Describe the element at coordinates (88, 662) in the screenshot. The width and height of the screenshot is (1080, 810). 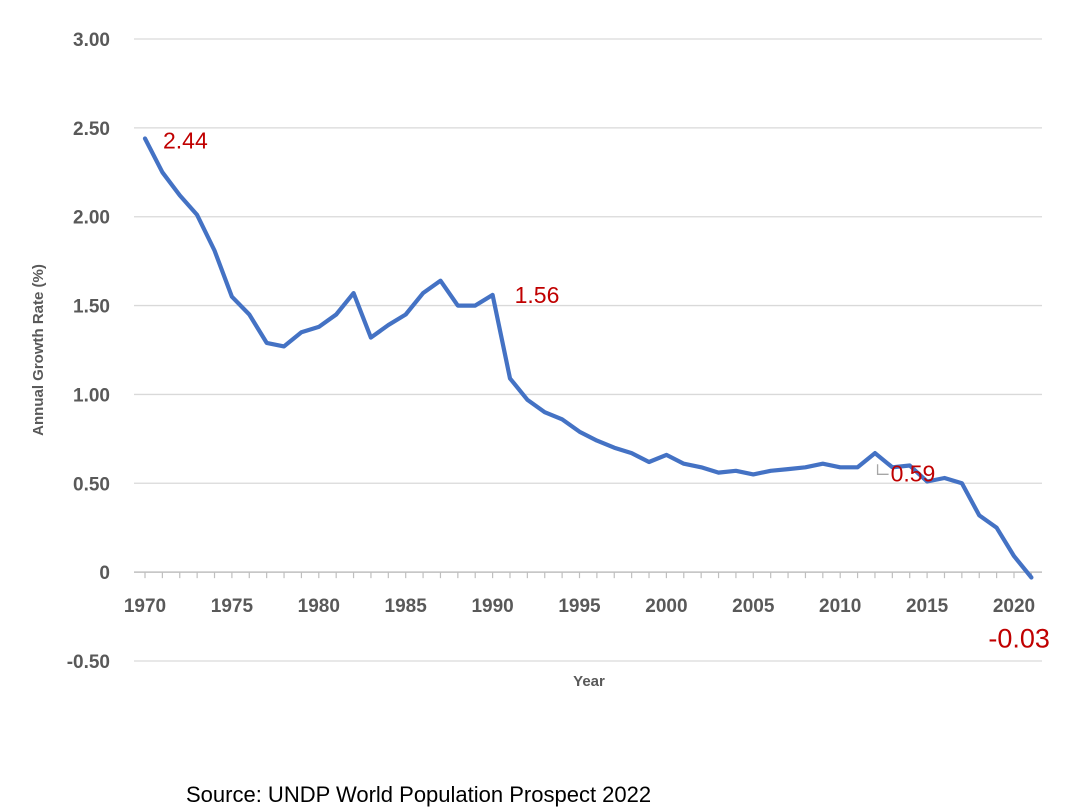
I see `y-tick-label: -0.50` at that location.